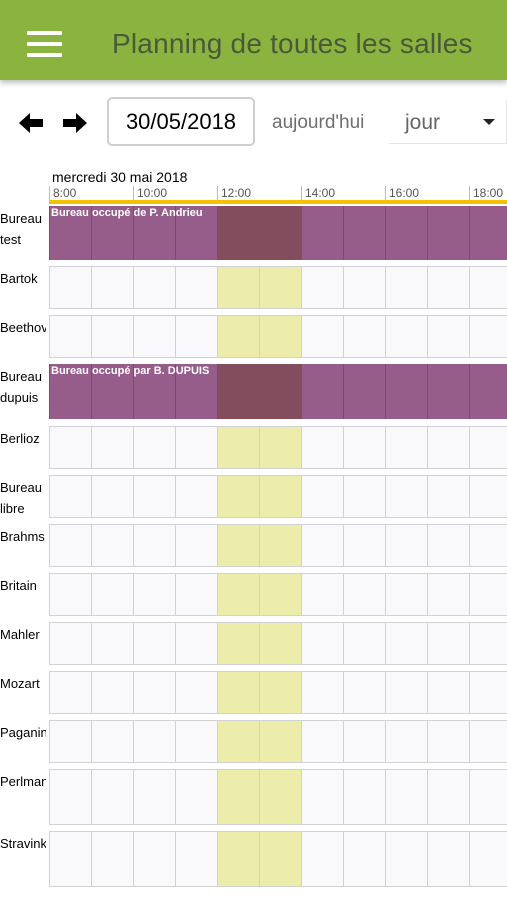  I want to click on date-input: 30/05/2018, so click(181, 121).